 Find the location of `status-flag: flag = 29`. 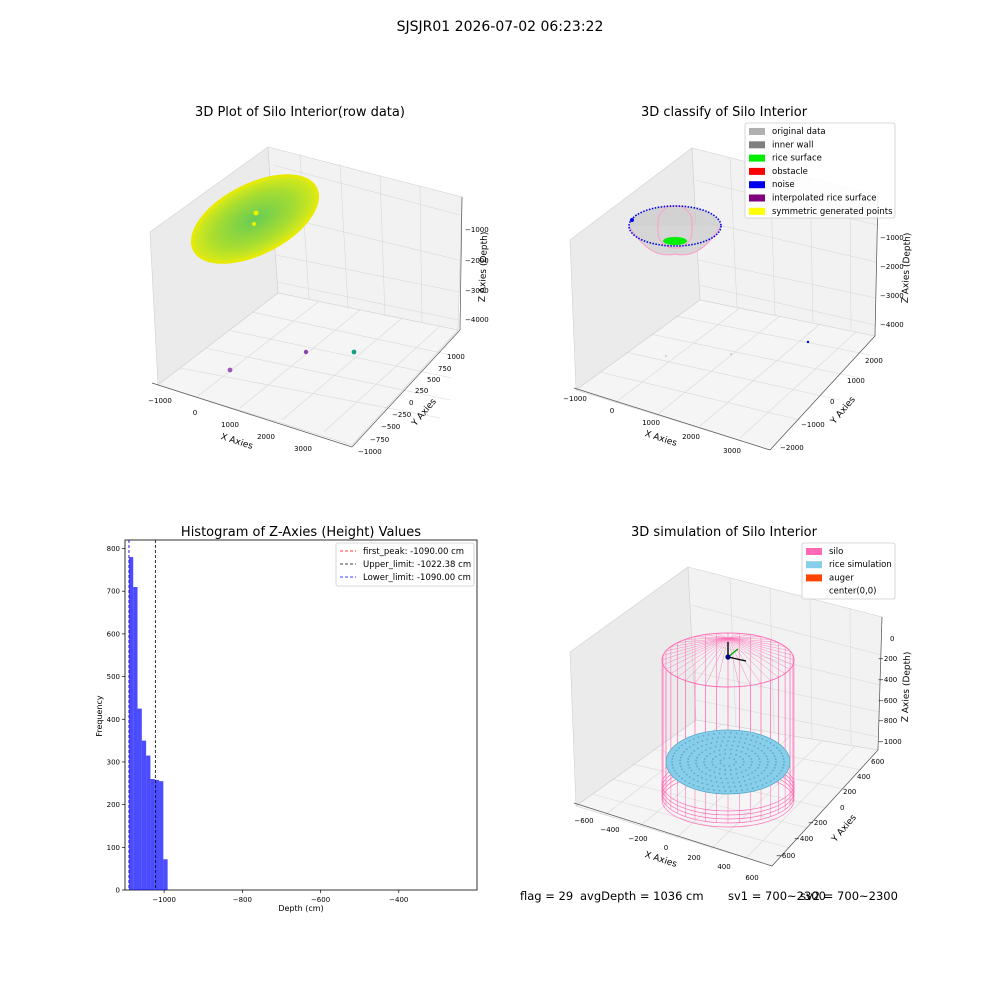

status-flag: flag = 29 is located at coordinates (546, 896).